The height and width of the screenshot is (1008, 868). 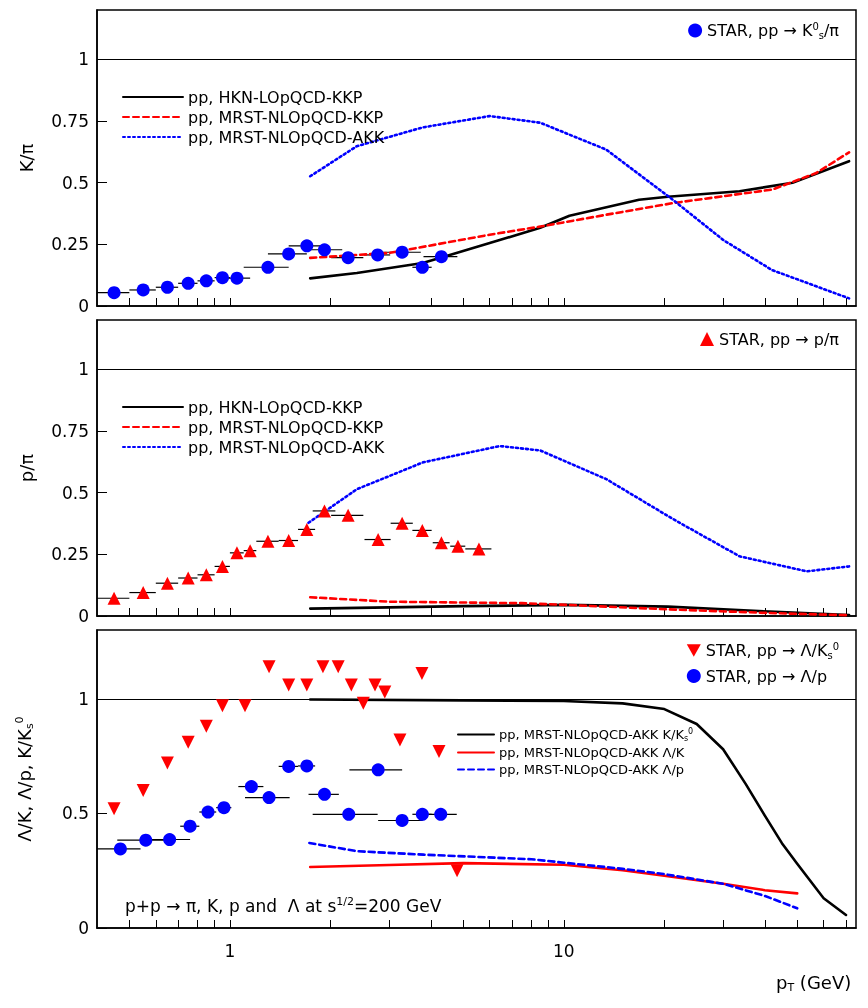 What do you see at coordinates (779, 339) in the screenshot?
I see `legend-label: STAR, pp → p/π` at bounding box center [779, 339].